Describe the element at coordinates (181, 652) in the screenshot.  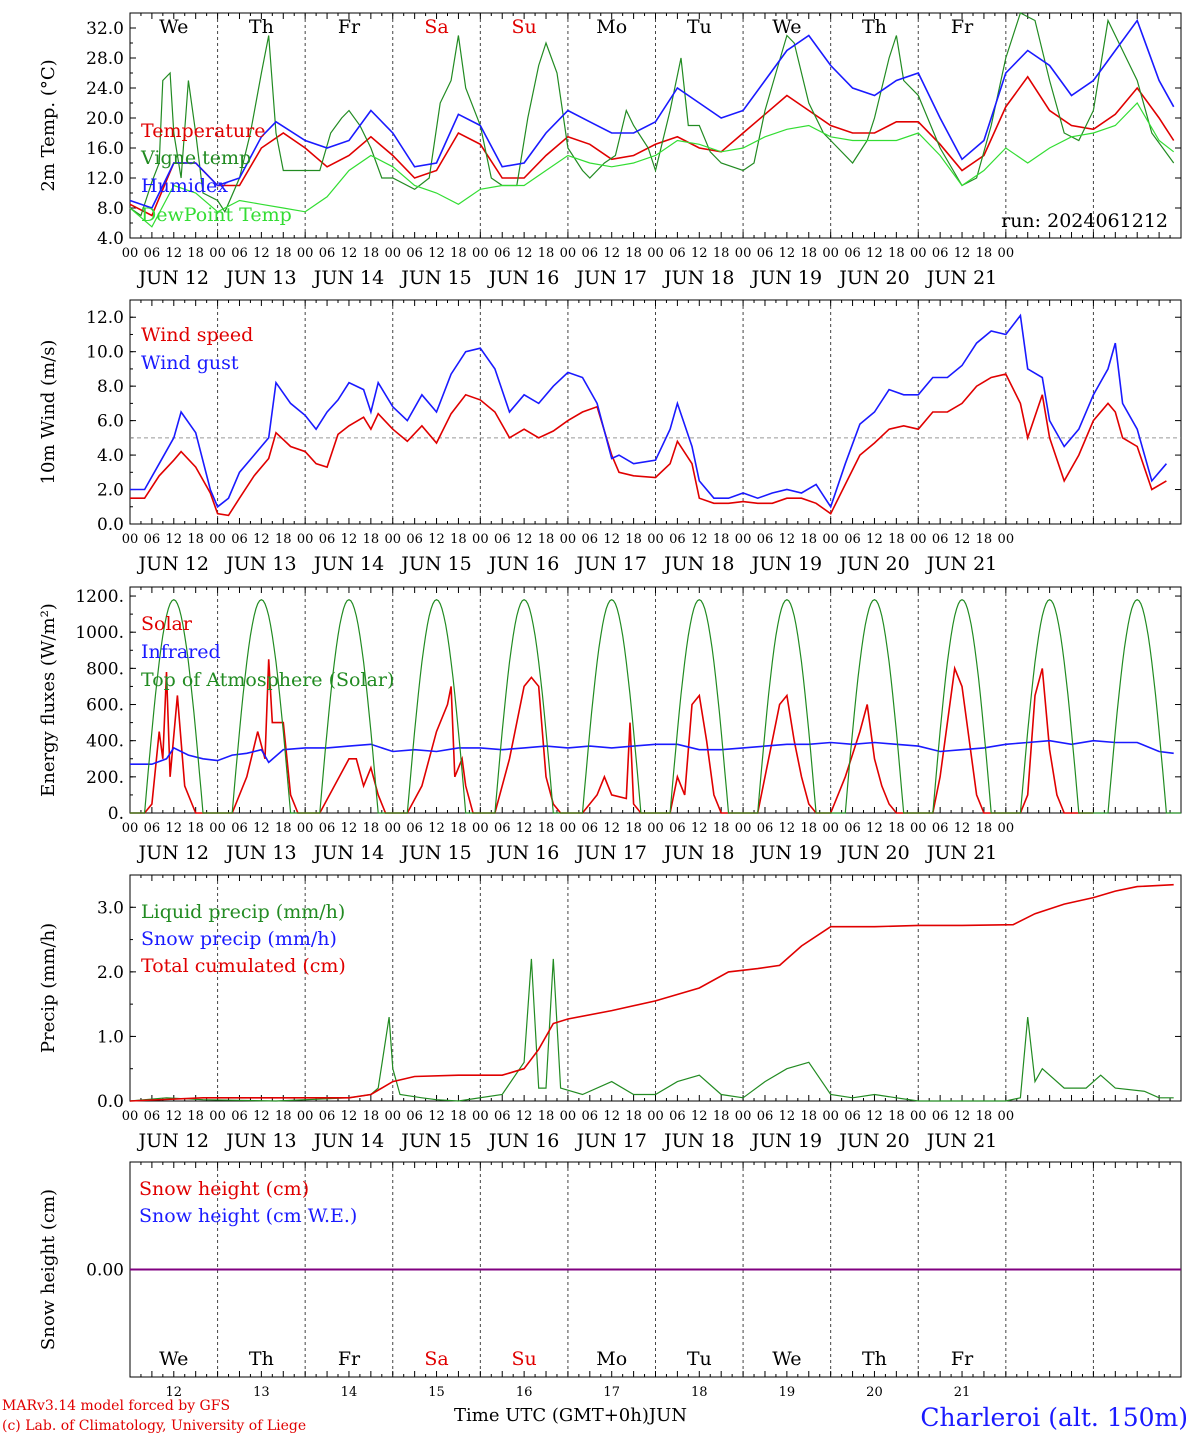
I see `legend-entry: Infrared` at that location.